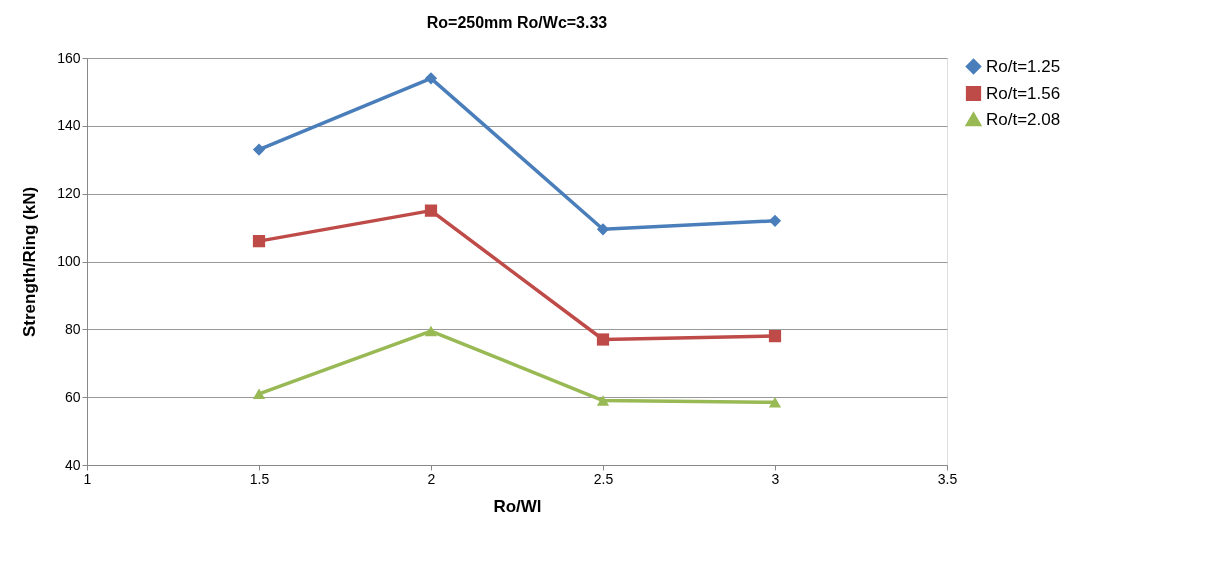  I want to click on y-tick-label: 60, so click(72, 396).